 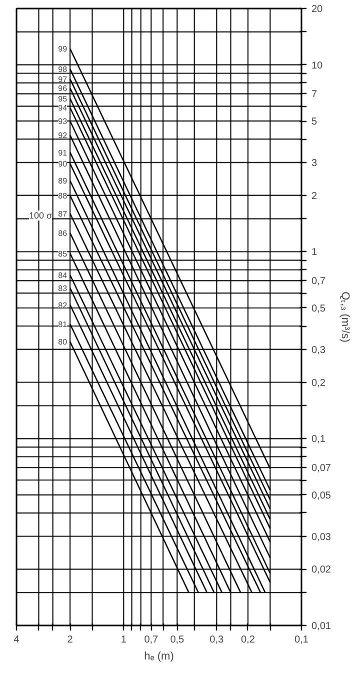 I want to click on x-tick-label: 0,1, so click(x=301, y=640).